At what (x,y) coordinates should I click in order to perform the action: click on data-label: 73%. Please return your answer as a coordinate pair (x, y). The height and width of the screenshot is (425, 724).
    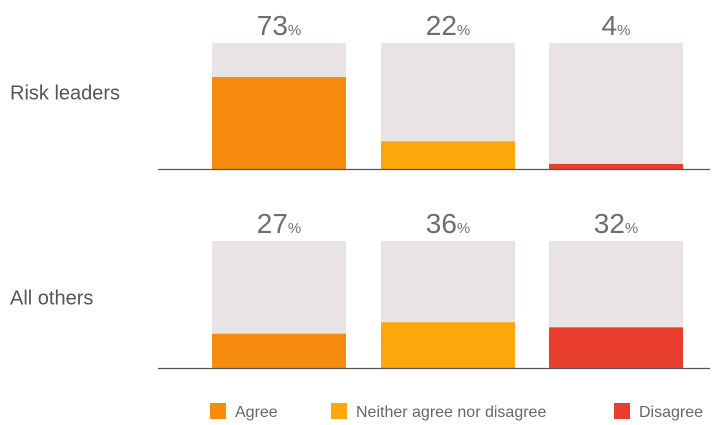
    Looking at the image, I should click on (279, 25).